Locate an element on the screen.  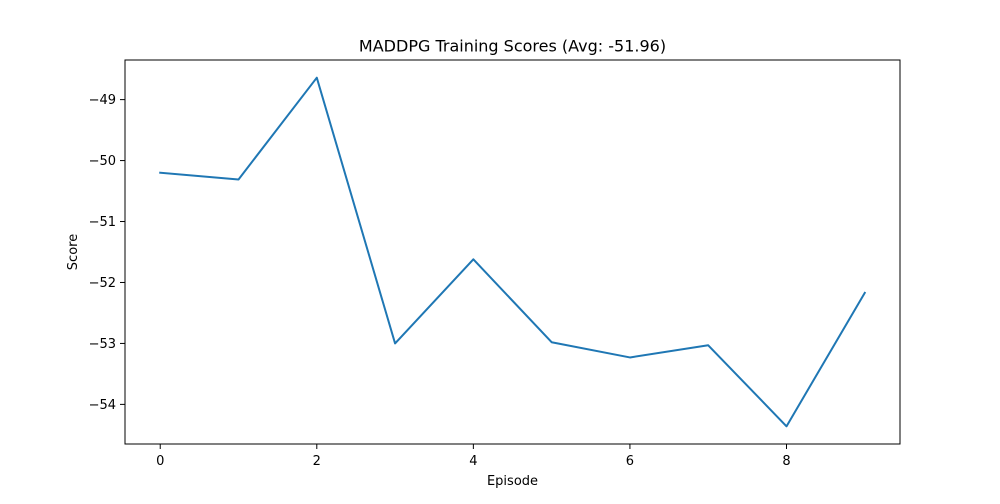
x-axis-label: Episode is located at coordinates (512, 481).